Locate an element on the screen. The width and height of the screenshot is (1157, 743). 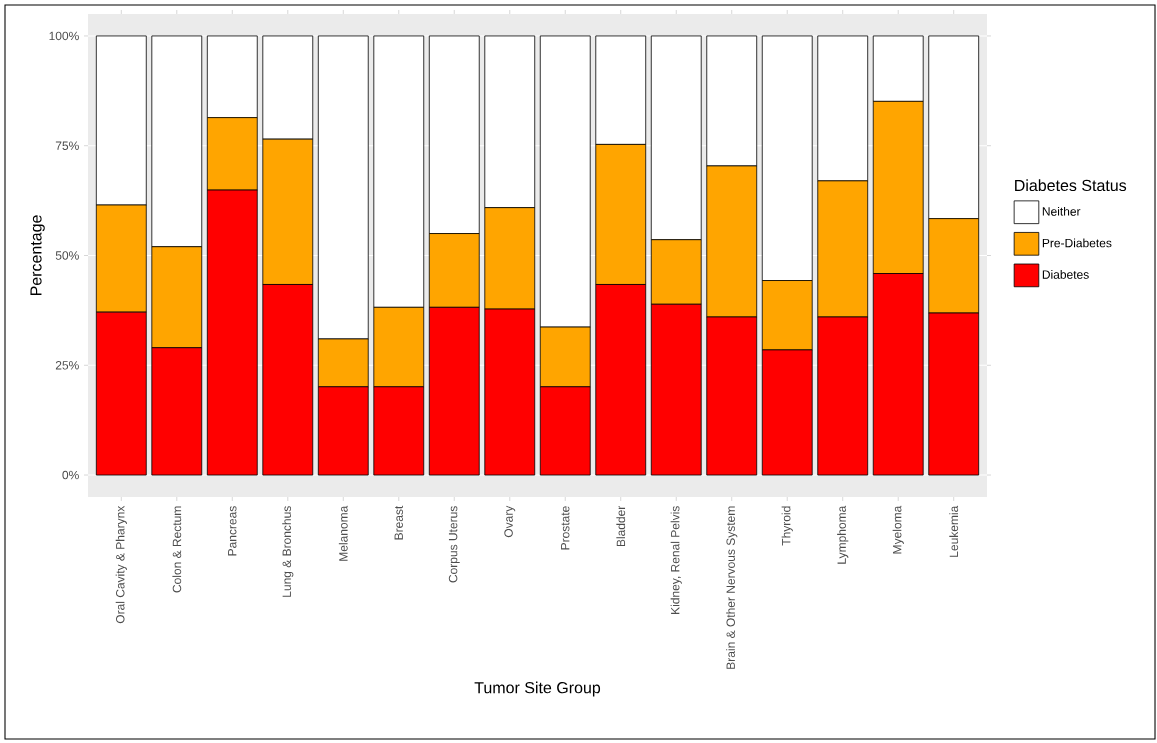
y-axis-title: Percentage is located at coordinates (37, 255).